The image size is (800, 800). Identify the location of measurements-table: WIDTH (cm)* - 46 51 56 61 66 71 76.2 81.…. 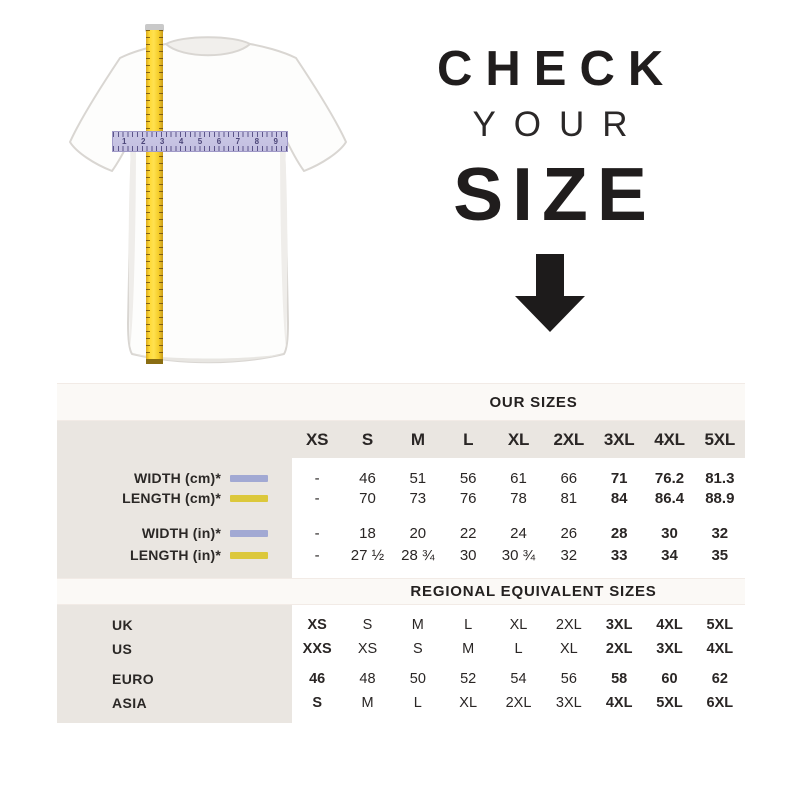
(401, 518).